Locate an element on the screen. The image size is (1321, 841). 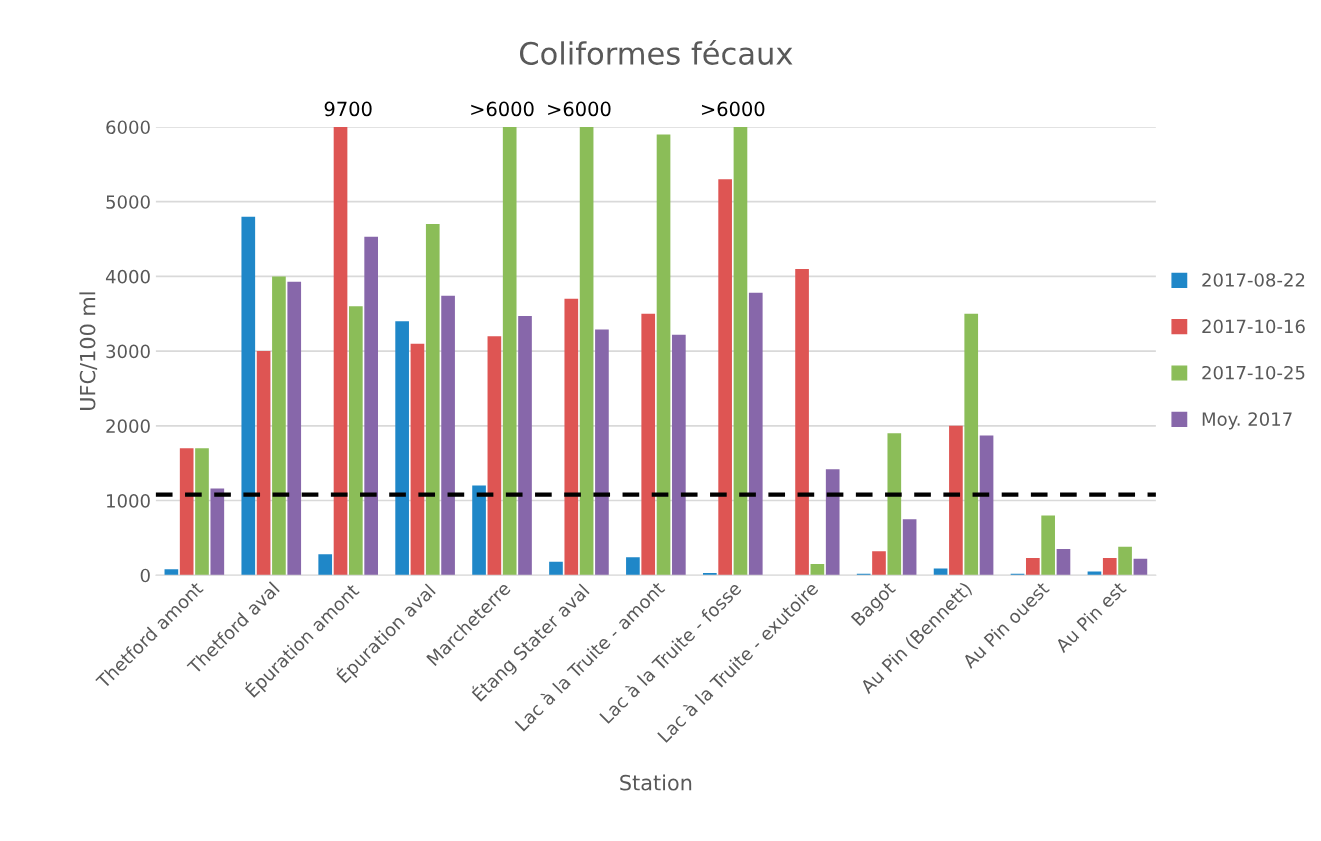
y-tick-label: 6000 is located at coordinates (128, 127).